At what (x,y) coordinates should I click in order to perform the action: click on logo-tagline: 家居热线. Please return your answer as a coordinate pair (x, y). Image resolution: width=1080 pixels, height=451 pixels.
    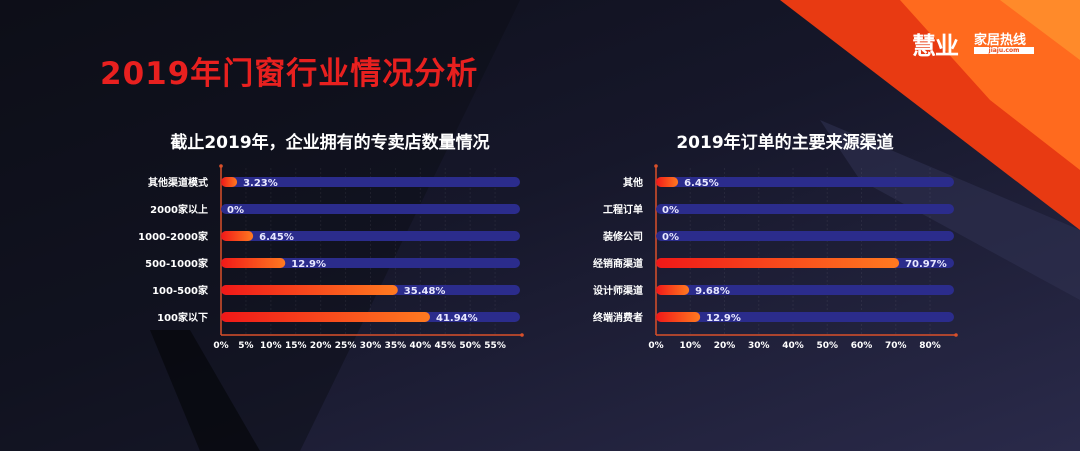
    Looking at the image, I should click on (1000, 40).